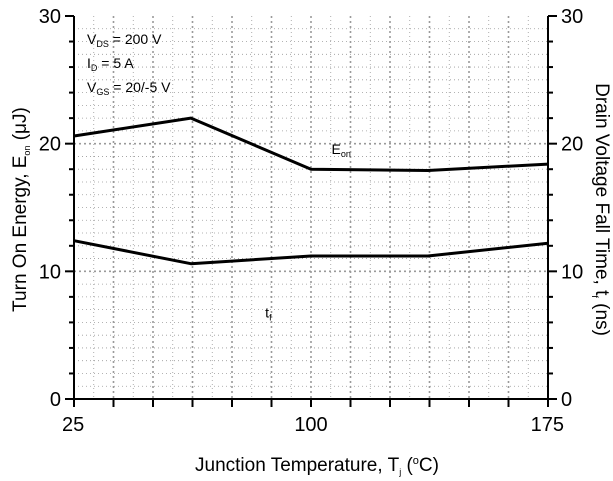 Image resolution: width=613 pixels, height=481 pixels. What do you see at coordinates (572, 272) in the screenshot?
I see `y-tick-label-right: 10` at bounding box center [572, 272].